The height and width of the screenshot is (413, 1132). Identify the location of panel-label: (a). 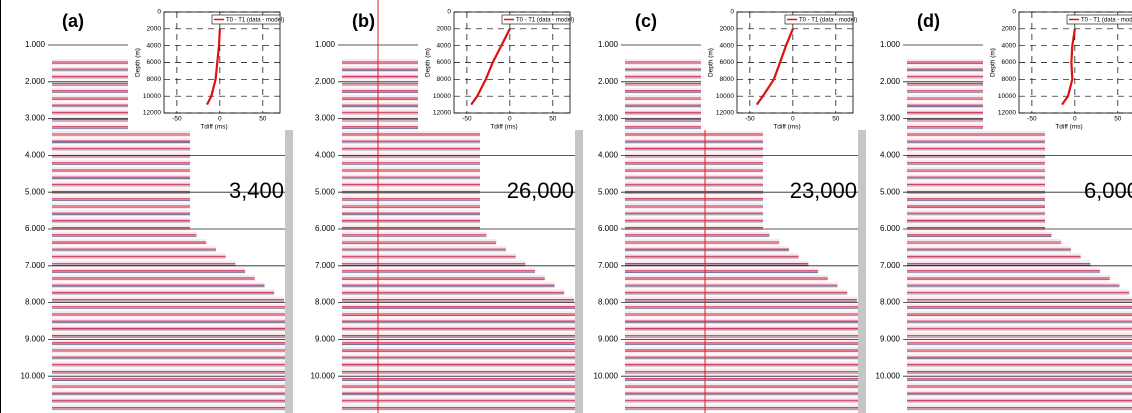
(73, 21).